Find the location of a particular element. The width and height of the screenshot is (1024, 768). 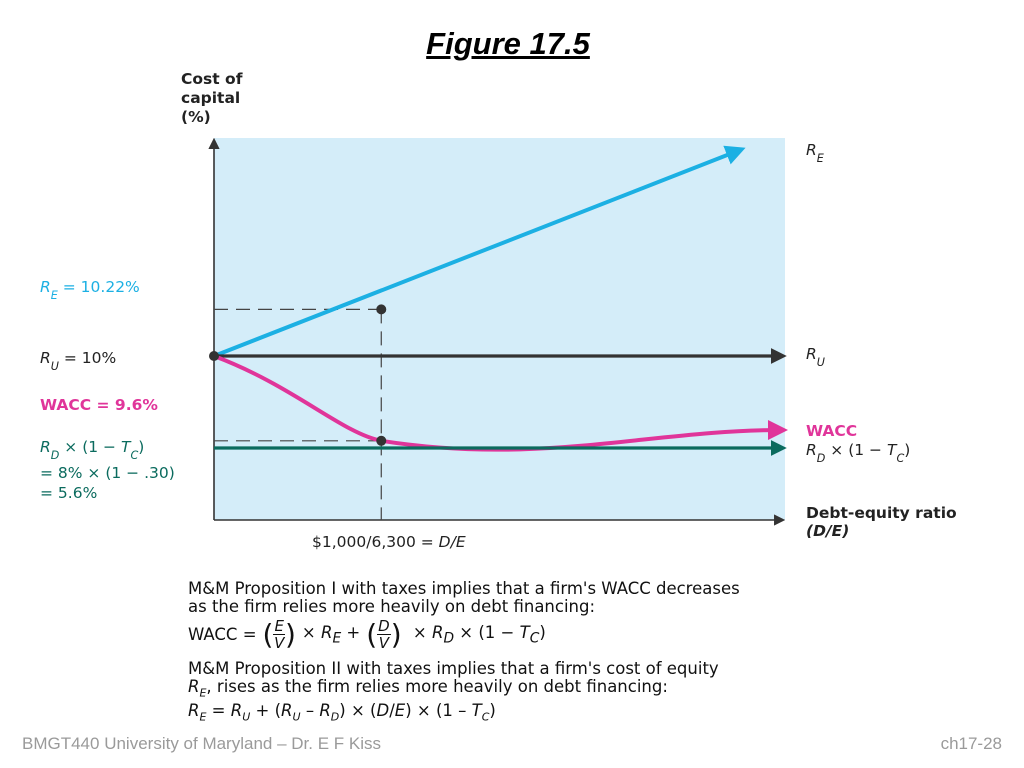

left-label-rd-line-2: = 8% × (1 − .30) is located at coordinates (107, 473).